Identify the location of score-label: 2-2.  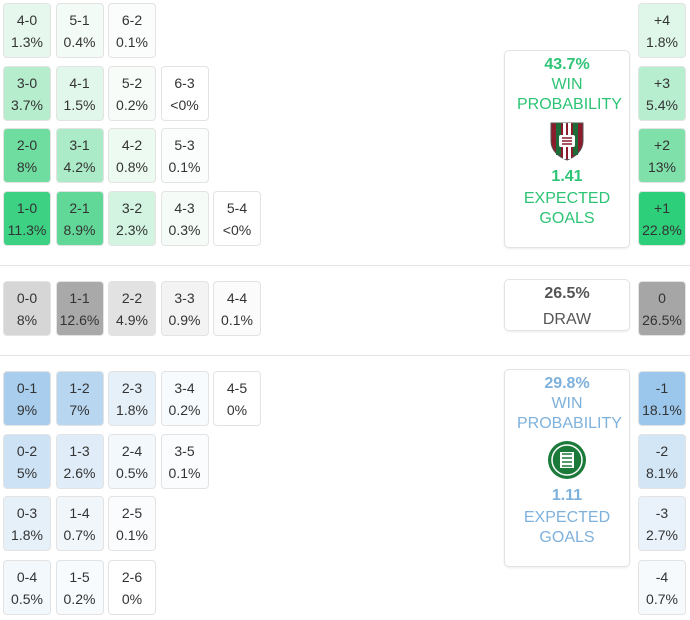
(132, 298).